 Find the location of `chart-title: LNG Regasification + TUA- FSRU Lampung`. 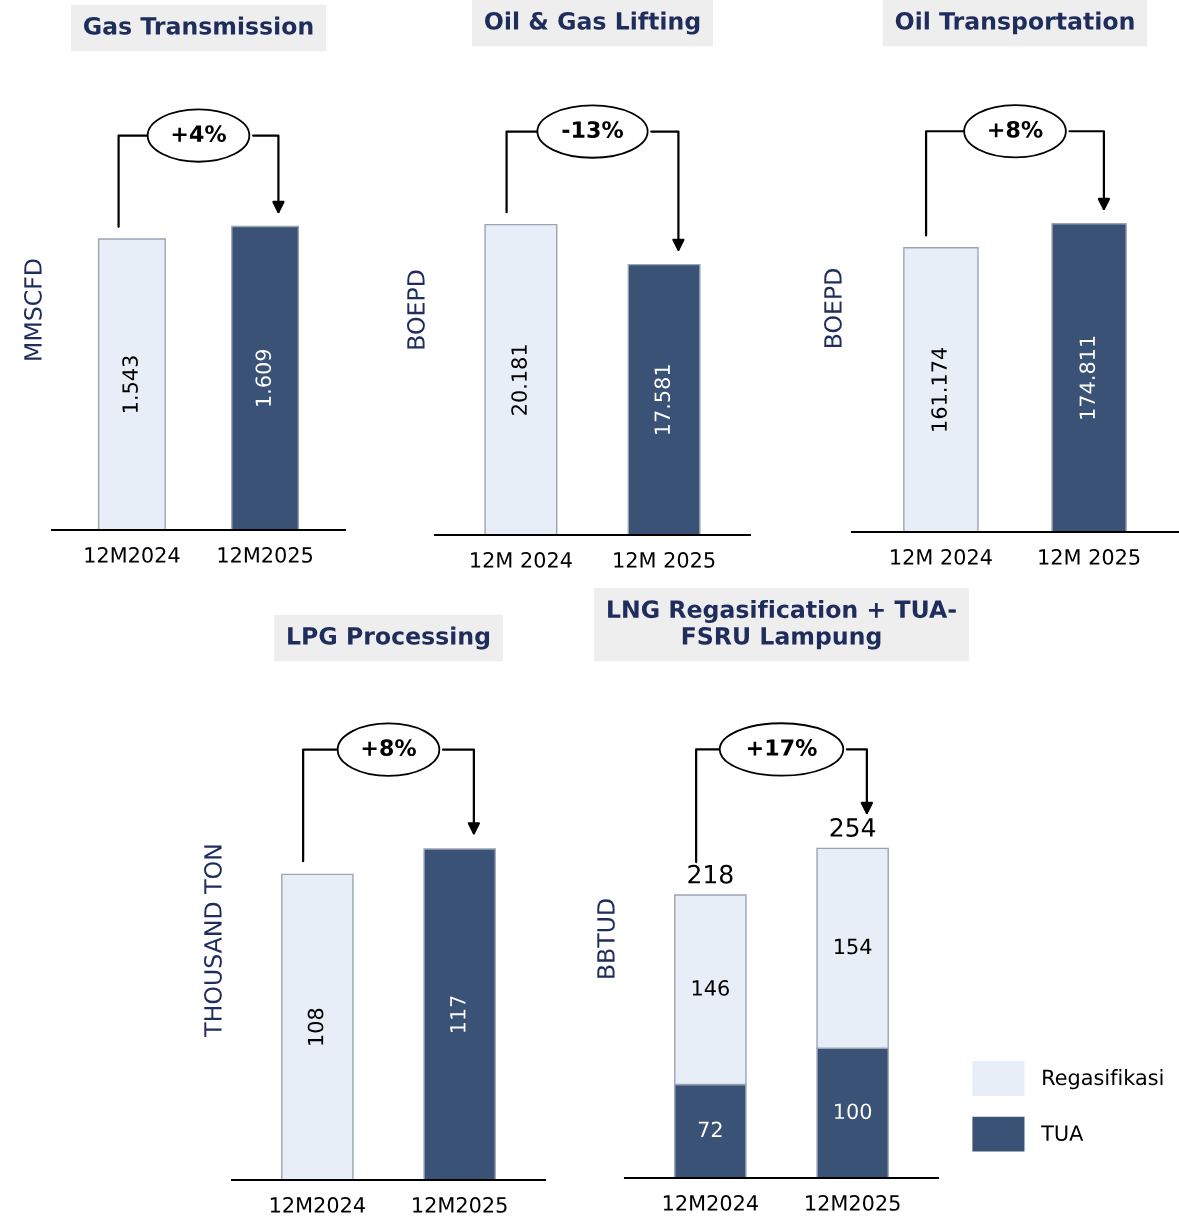

chart-title: LNG Regasification + TUA- FSRU Lampung is located at coordinates (782, 624).